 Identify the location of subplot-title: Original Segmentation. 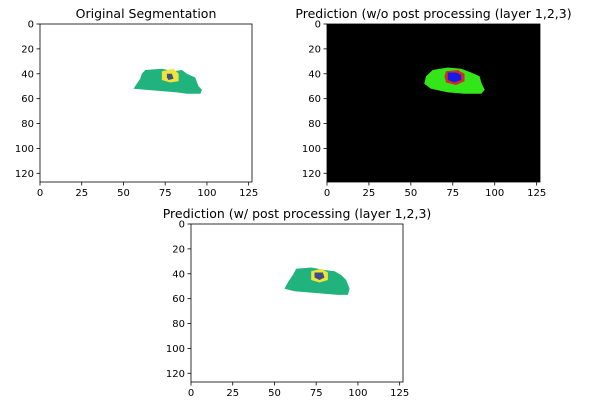
(146, 13).